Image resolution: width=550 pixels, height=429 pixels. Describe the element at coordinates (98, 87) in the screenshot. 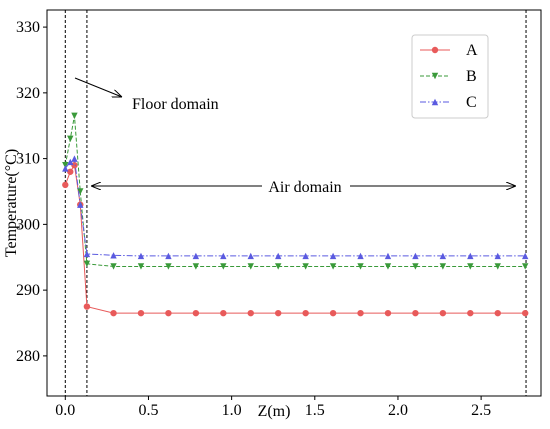

I see `annotation-arrow` at that location.